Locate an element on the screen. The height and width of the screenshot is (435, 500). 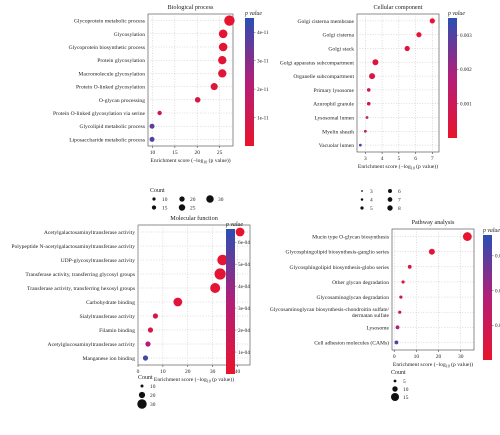
term-label: Lysosomal lumen is located at coordinates (334, 119).